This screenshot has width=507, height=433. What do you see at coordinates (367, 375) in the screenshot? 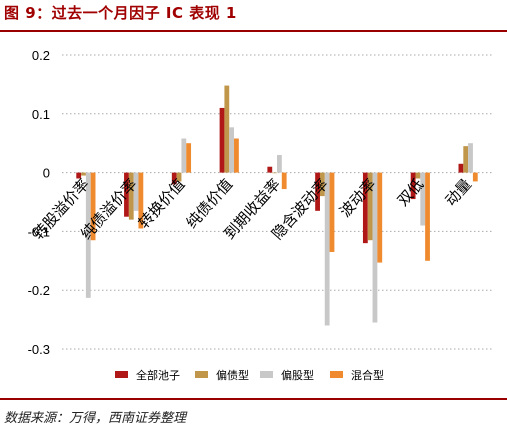
I see `legend-label: 混合型` at bounding box center [367, 375].